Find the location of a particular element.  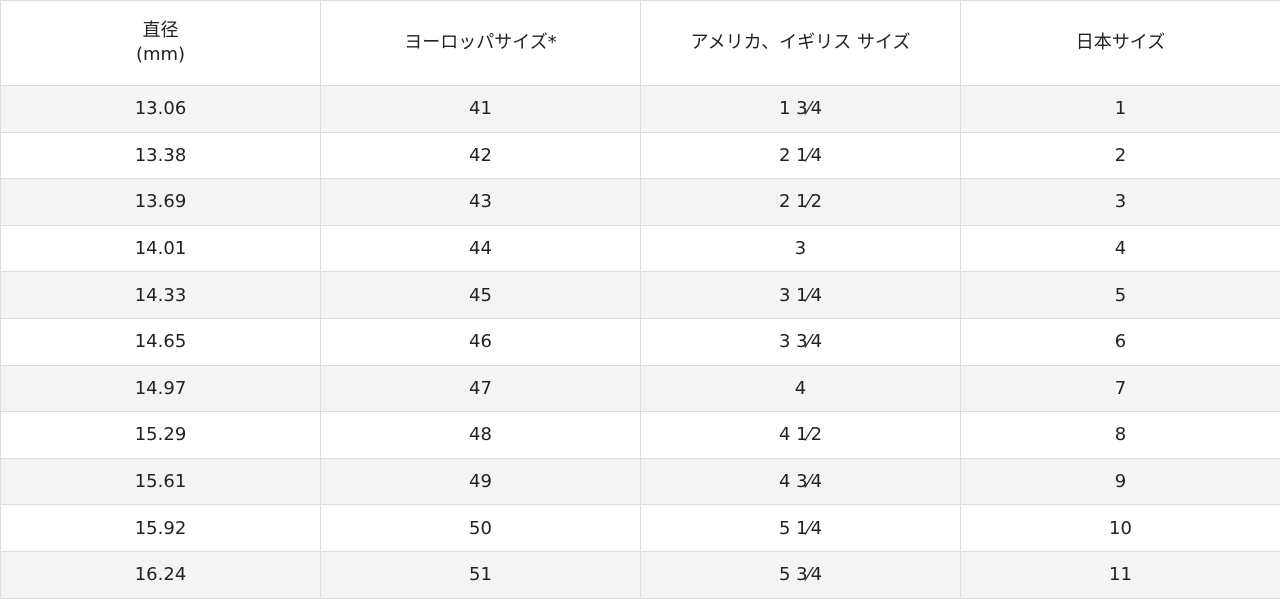

header-row: 直径 (mm) ヨーロッパサイズ* アメリカ、イギリス サイズ 日本サイズ is located at coordinates (640, 43).